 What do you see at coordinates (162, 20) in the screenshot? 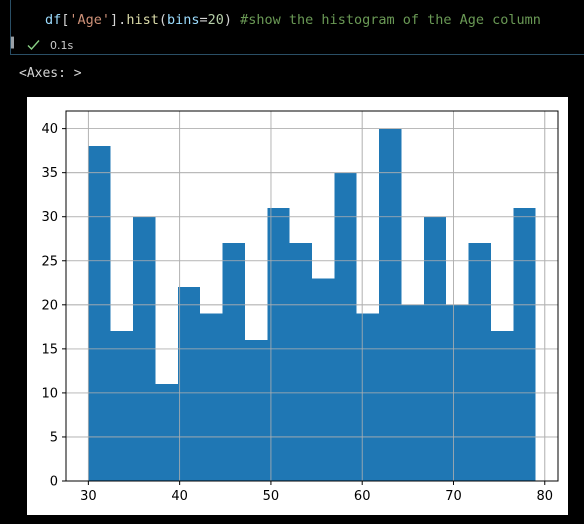
I see `code-token-paren-open: (` at bounding box center [162, 20].